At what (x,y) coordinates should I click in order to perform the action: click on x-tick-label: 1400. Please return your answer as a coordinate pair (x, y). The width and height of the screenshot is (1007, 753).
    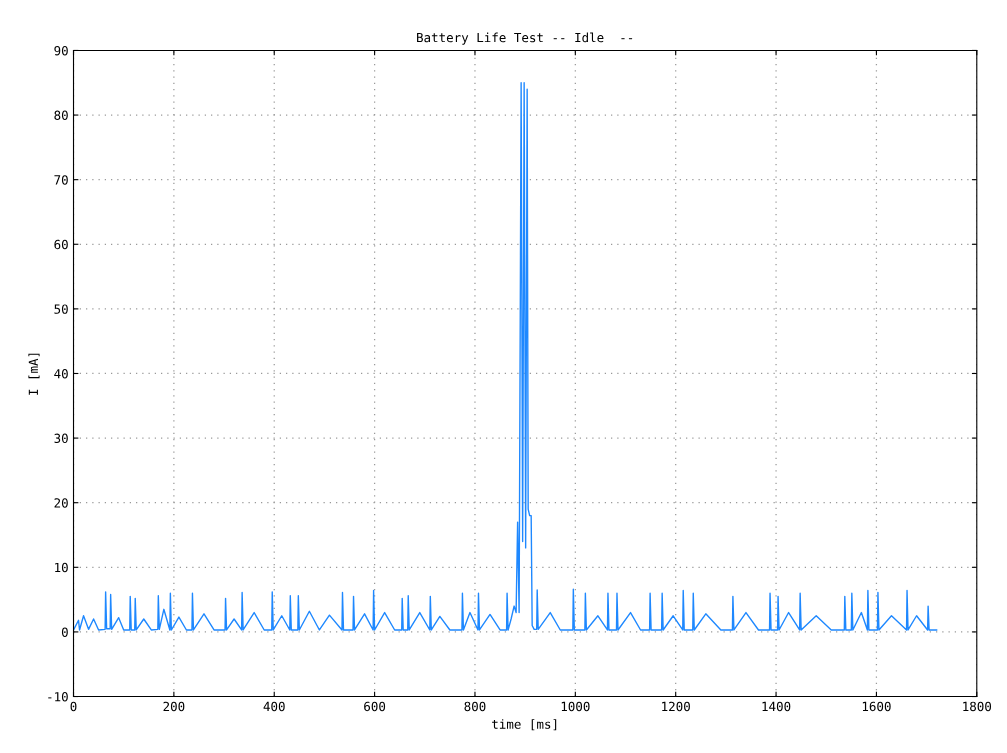
    Looking at the image, I should click on (776, 706).